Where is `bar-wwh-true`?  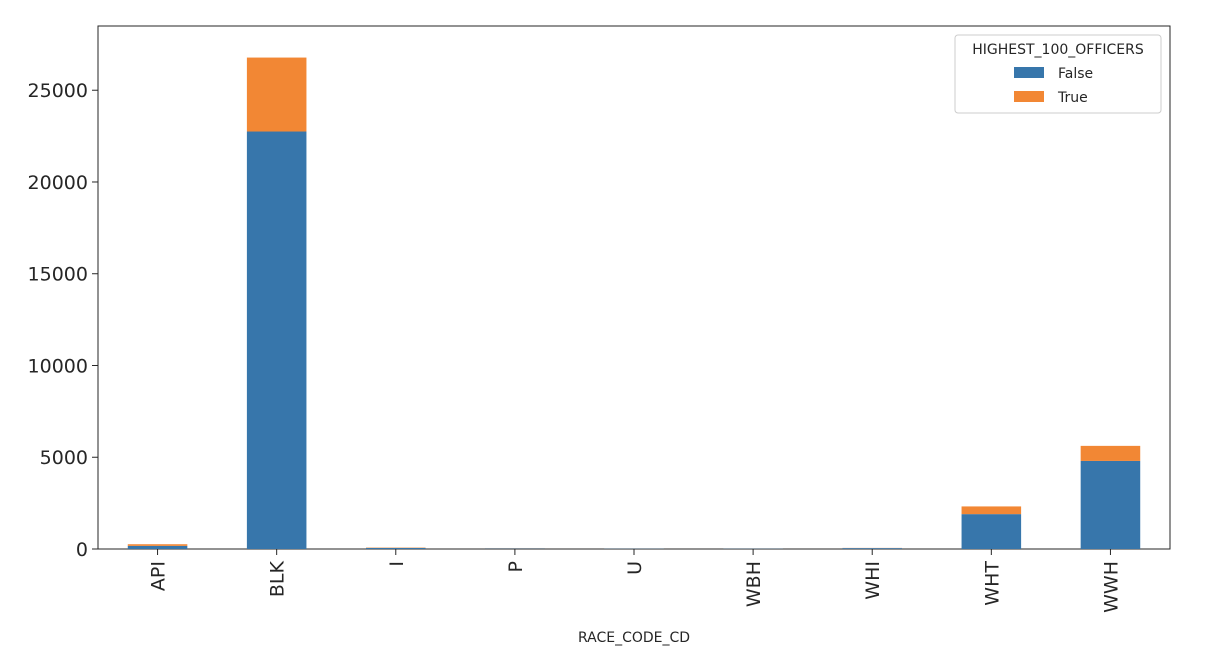
bar-wwh-true is located at coordinates (1110, 453).